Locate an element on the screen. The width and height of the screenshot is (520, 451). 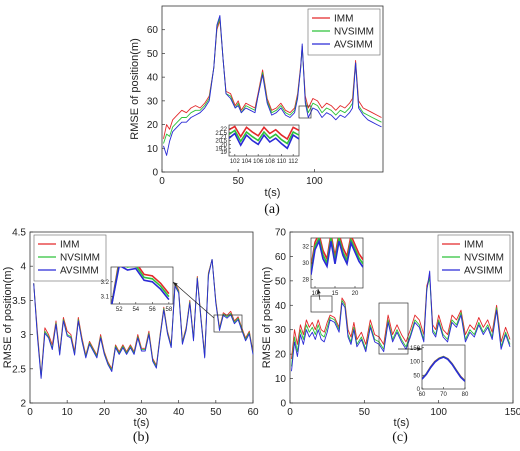
y-tick-label: 3.5 is located at coordinates (19, 301).